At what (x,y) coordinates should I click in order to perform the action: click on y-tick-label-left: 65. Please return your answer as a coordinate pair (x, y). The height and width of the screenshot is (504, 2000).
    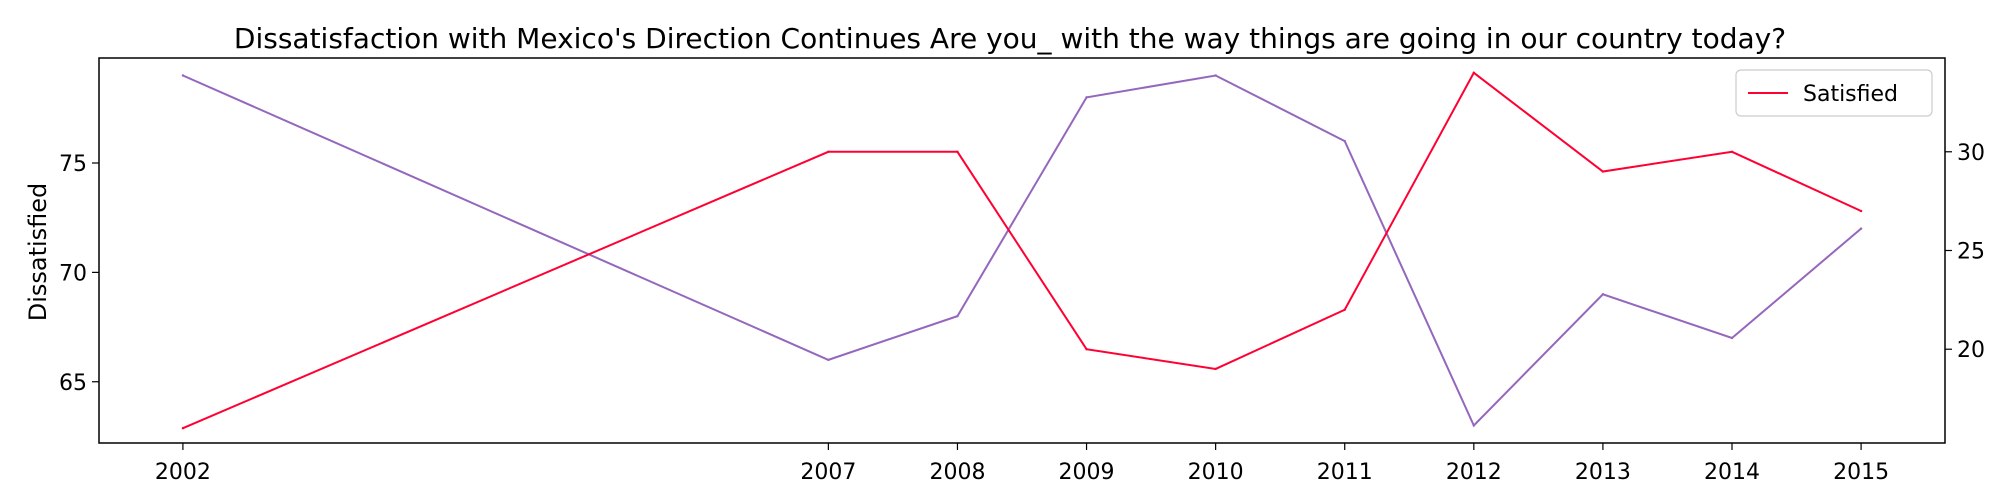
    Looking at the image, I should click on (73, 383).